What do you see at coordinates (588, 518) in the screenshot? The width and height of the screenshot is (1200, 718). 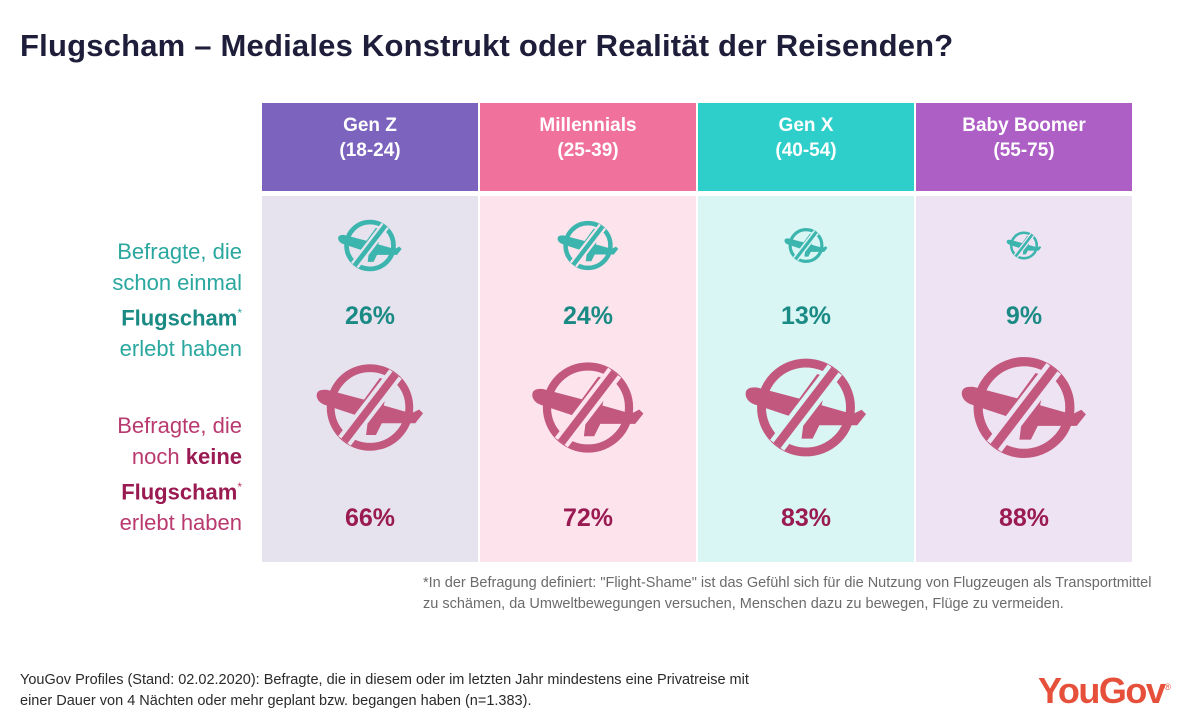 I see `percentage-label: 72%` at bounding box center [588, 518].